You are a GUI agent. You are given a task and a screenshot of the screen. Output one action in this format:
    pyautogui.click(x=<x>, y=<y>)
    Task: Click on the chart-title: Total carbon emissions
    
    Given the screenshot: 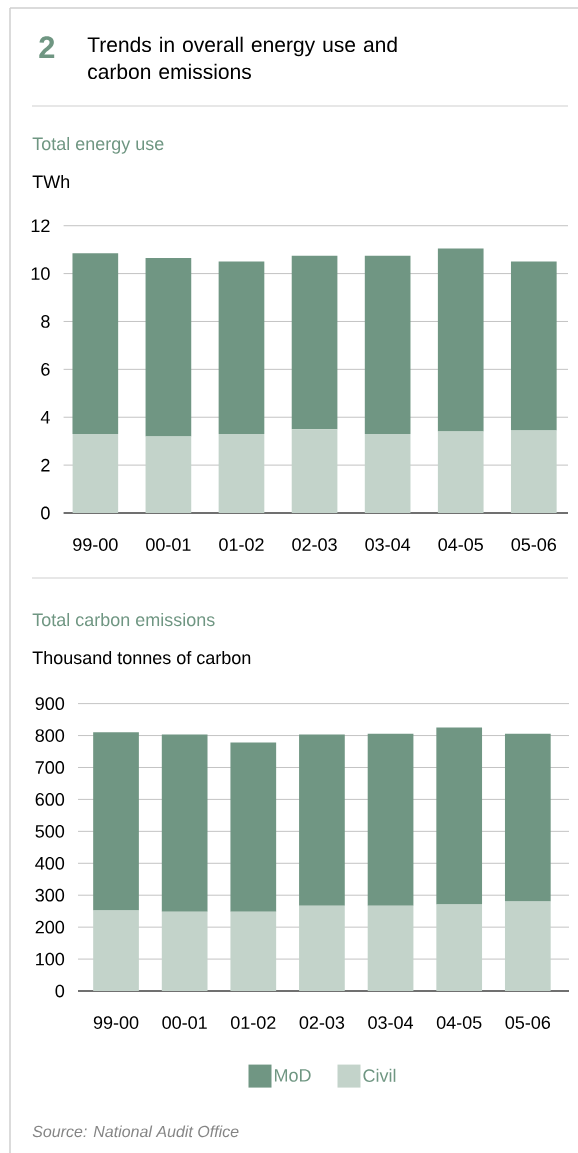 What is the action you would take?
    pyautogui.click(x=123, y=619)
    